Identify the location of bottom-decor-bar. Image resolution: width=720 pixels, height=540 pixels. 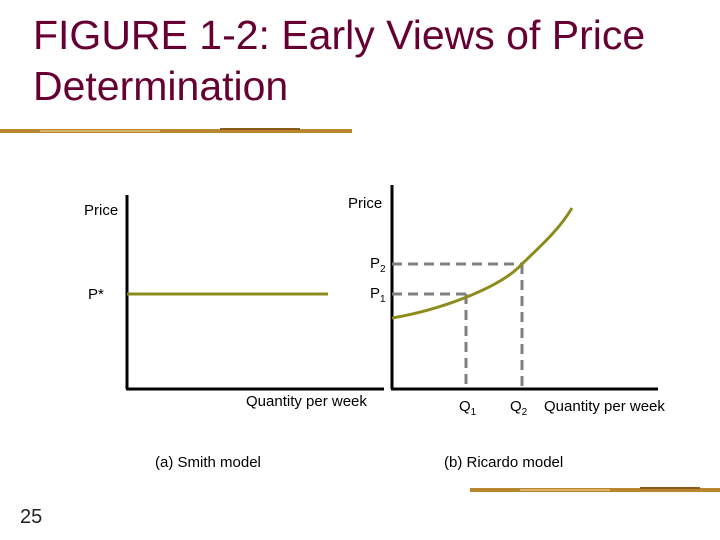
(595, 489).